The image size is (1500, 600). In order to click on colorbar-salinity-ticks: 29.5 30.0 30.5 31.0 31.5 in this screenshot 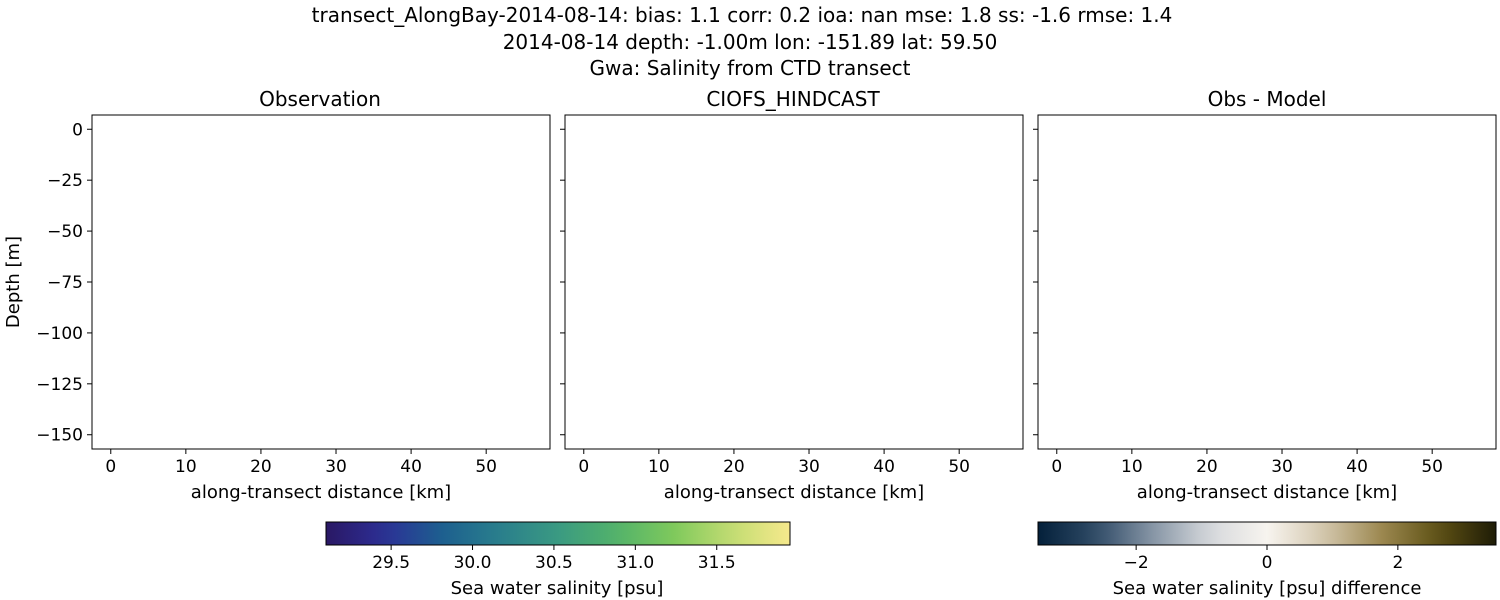, I will do `click(554, 559)`.